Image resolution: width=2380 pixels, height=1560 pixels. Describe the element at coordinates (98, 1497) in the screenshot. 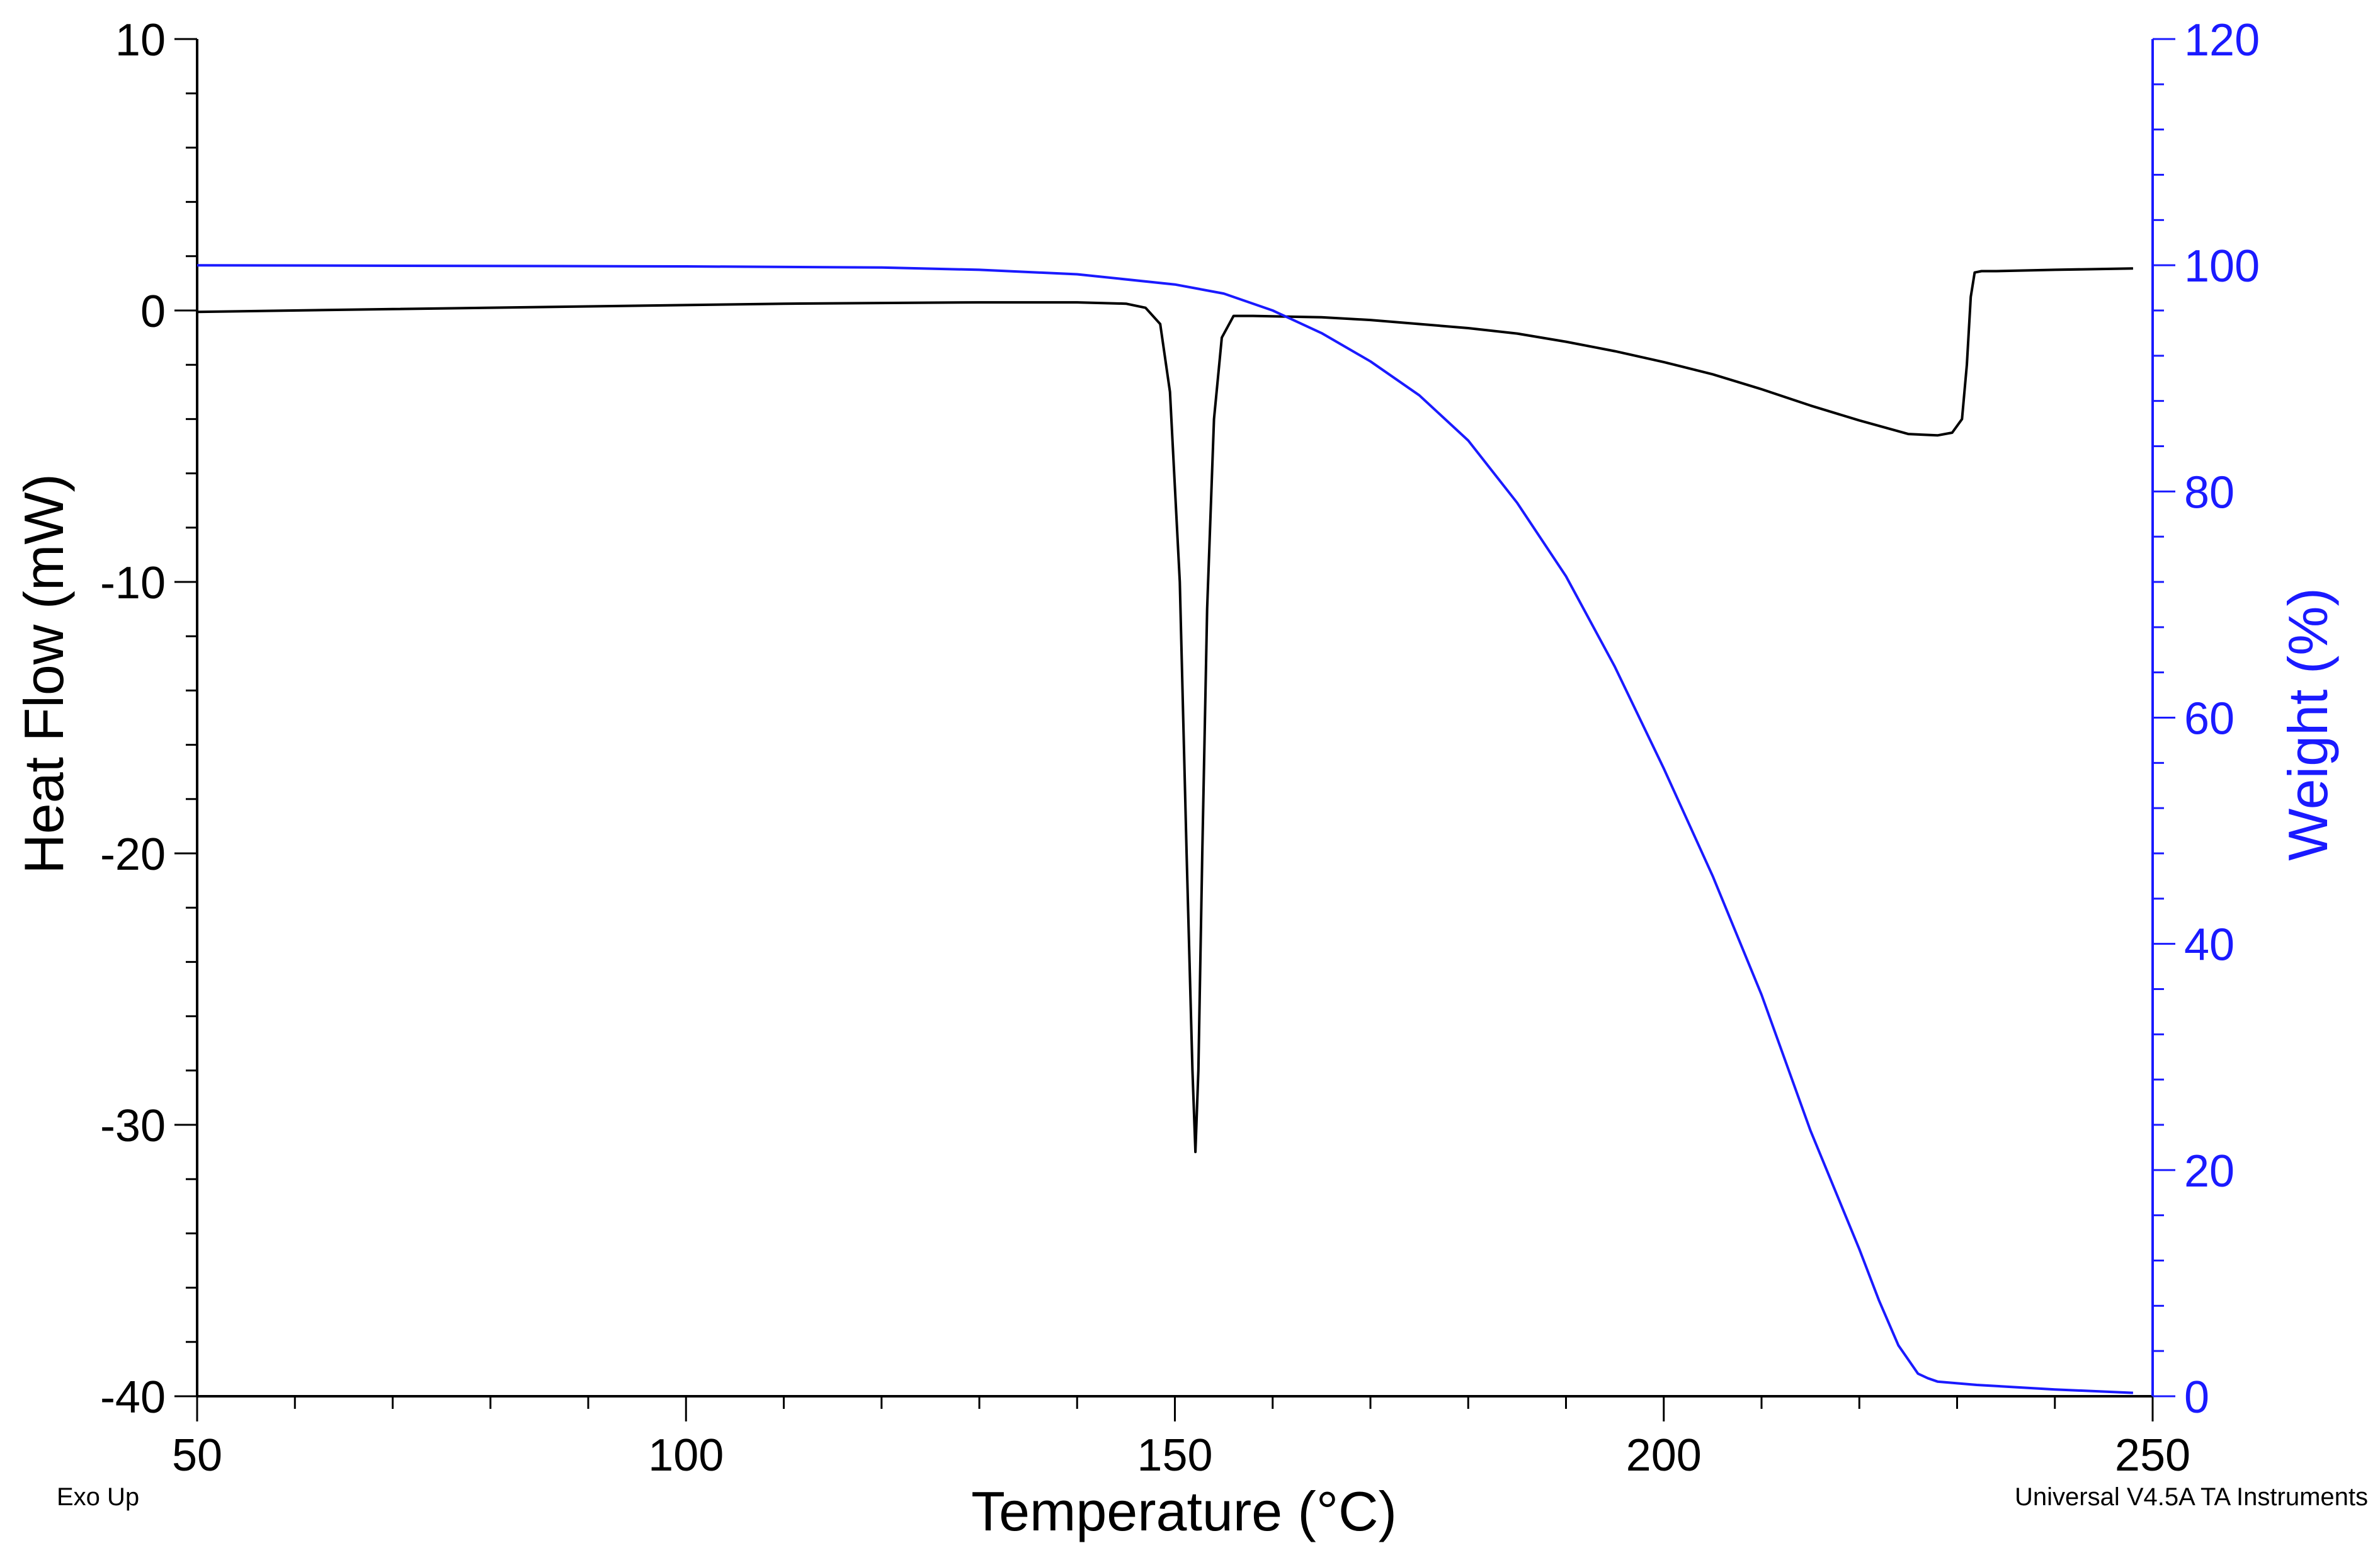

I see `exo-up-label: Exo Up` at that location.